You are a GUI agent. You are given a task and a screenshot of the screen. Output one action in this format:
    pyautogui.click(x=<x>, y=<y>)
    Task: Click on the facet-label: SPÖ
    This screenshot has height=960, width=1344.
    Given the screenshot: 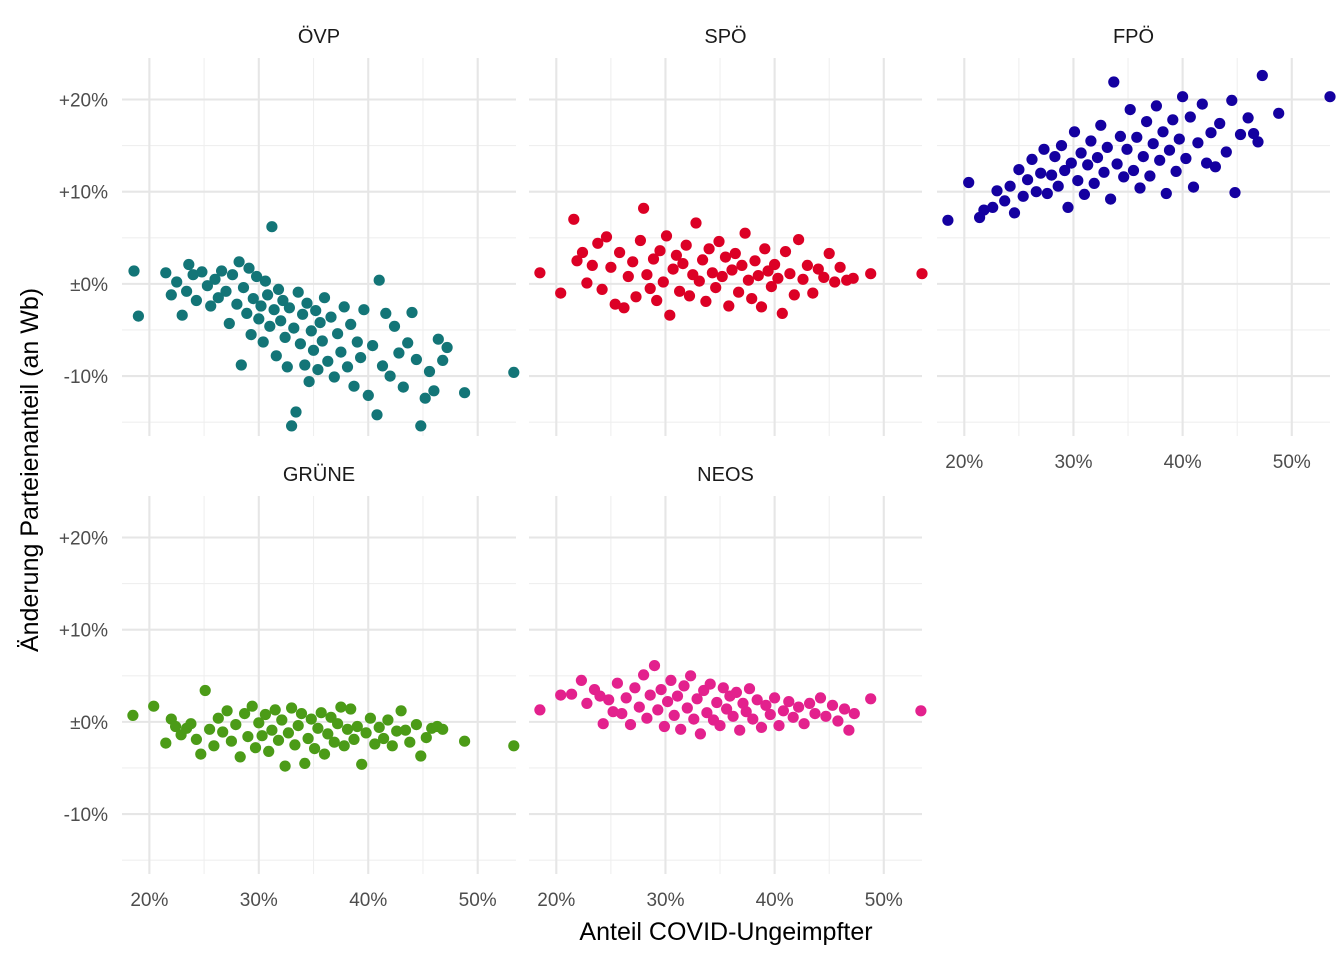 What is the action you would take?
    pyautogui.click(x=725, y=37)
    